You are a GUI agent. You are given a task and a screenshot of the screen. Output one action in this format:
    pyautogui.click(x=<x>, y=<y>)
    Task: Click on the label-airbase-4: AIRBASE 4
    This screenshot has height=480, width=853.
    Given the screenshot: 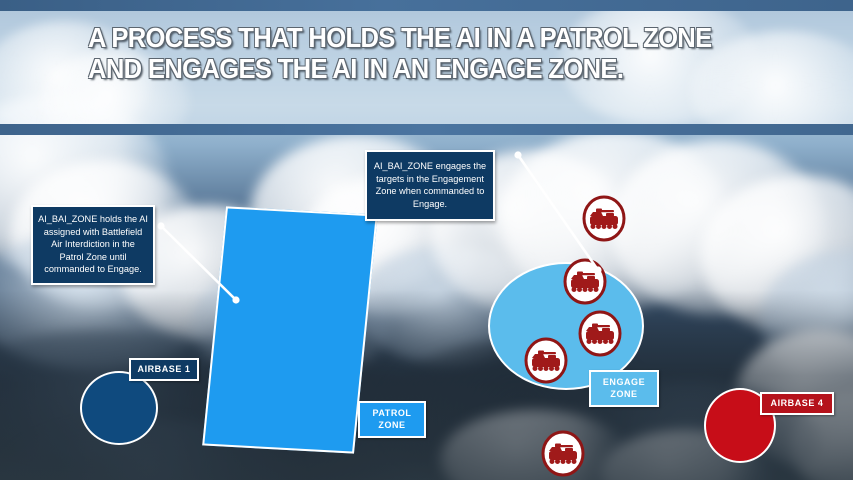 What is the action you would take?
    pyautogui.click(x=797, y=403)
    